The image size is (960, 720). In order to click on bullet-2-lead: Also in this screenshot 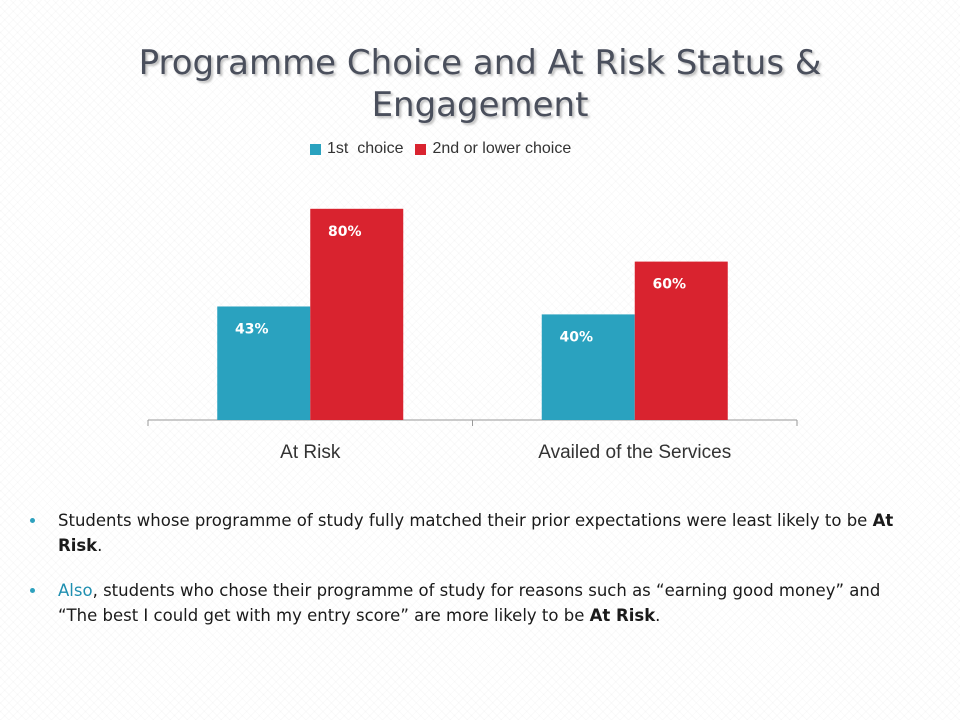, I will do `click(75, 590)`.